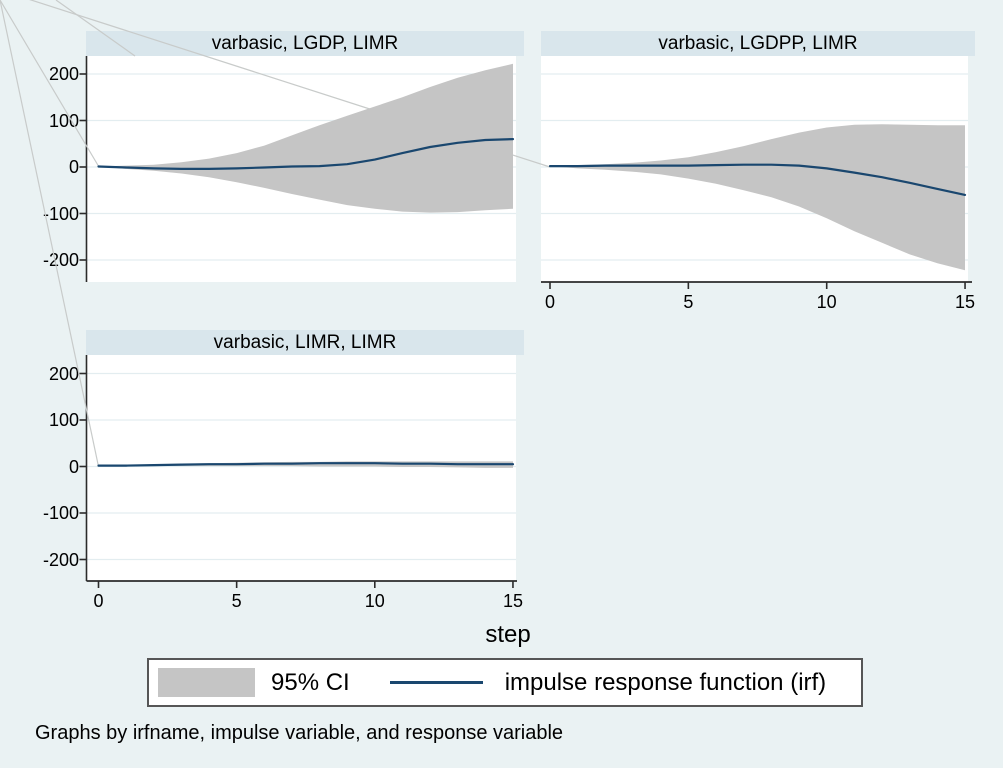 This screenshot has height=768, width=1003. Describe the element at coordinates (758, 43) in the screenshot. I see `panel-title-lgdpp-limr: varbasic, LGDPP, LIMR` at that location.